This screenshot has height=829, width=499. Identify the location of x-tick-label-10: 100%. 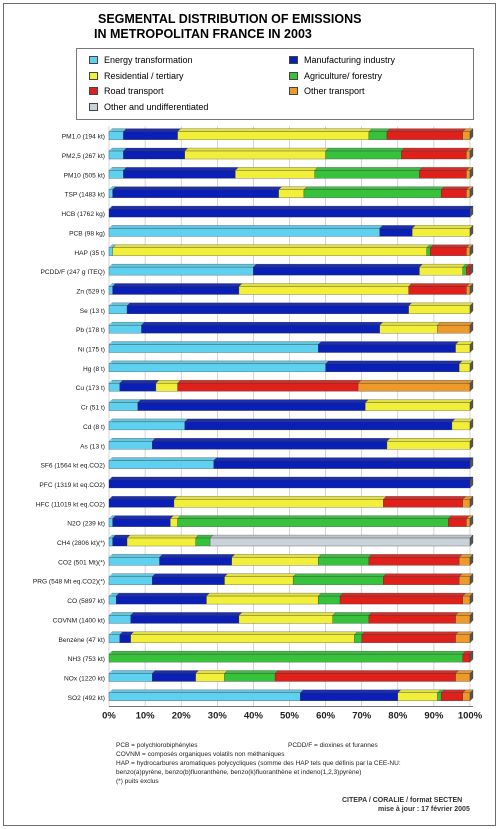
(470, 716).